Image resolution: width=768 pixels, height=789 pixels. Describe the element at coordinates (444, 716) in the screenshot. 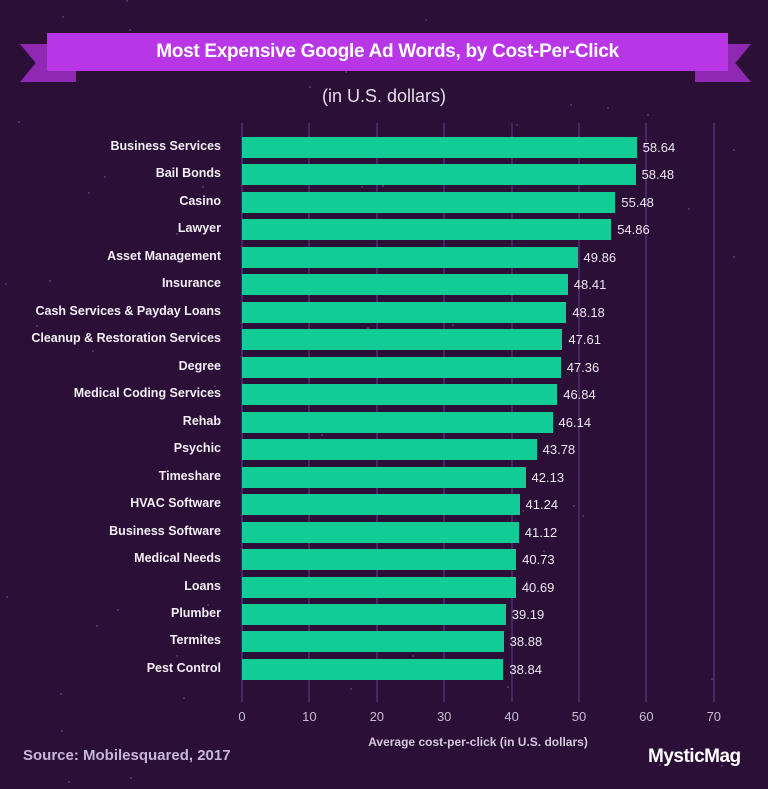

I see `x-tick-label: 30` at that location.